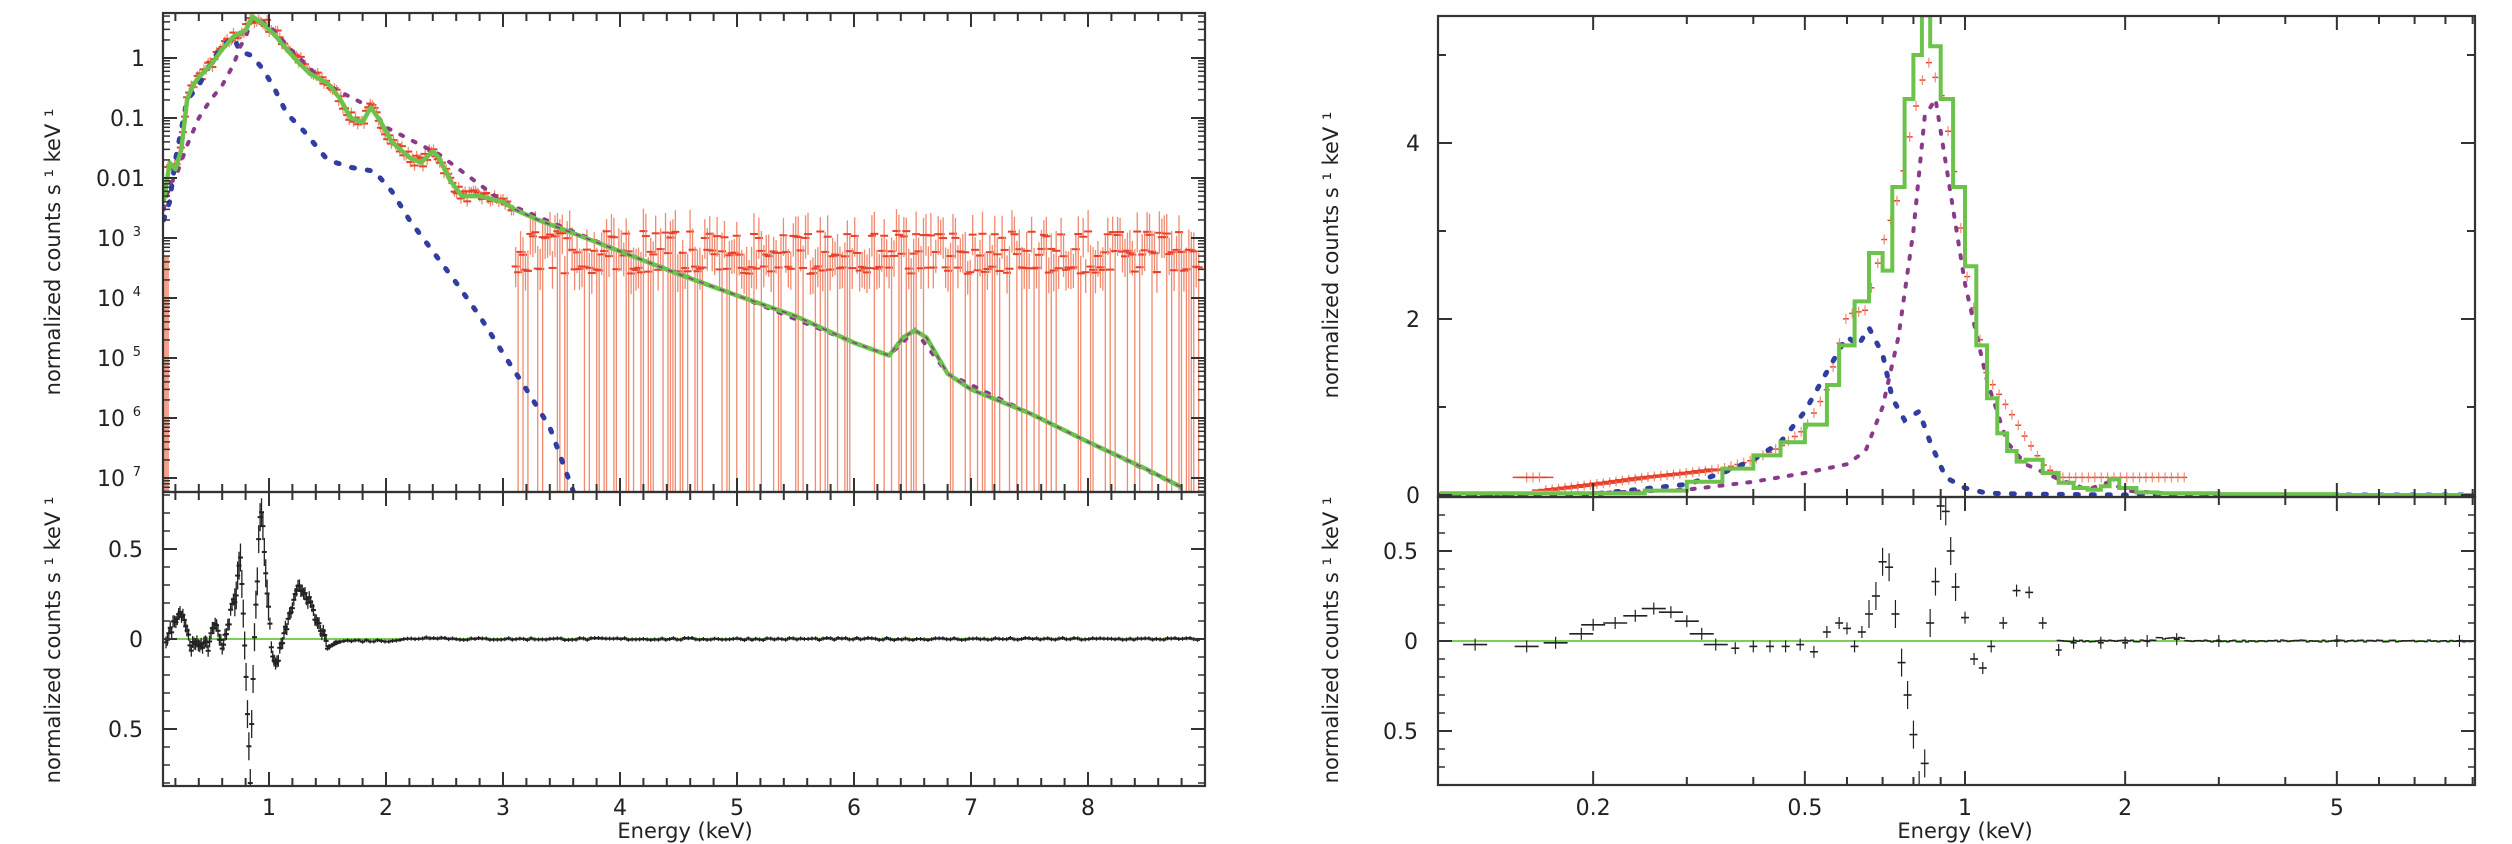 Image resolution: width=2512 pixels, height=844 pixels. I want to click on right-lower-ylabel: normalized counts s ¹ keV ¹, so click(1331, 640).